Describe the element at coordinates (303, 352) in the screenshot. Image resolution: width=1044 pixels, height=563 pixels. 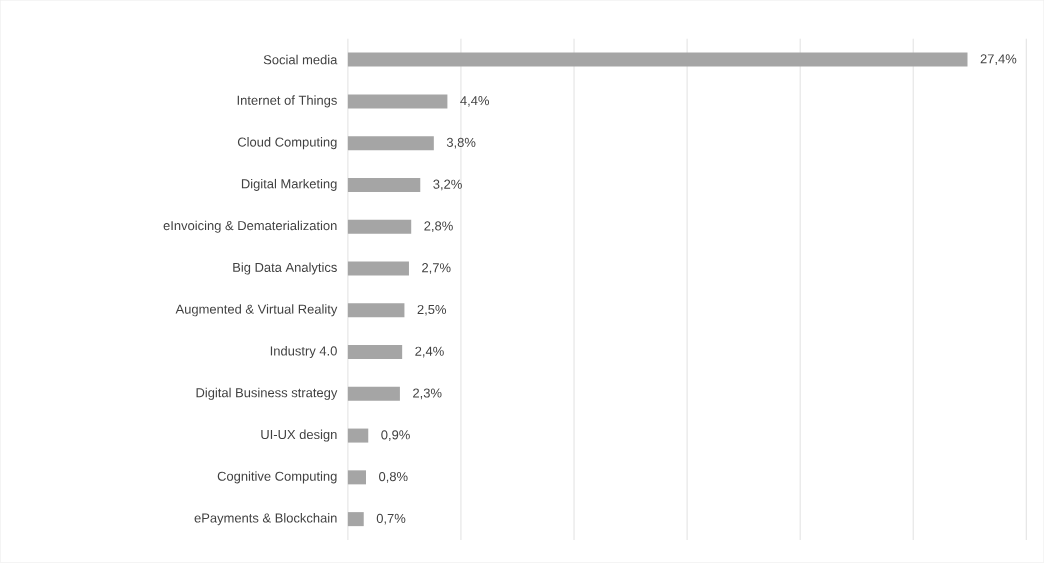
I see `y-tick-label: Industry 4.0` at that location.